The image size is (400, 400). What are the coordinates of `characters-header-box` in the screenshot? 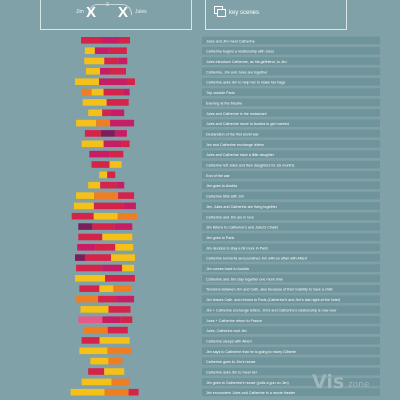 It's located at (116, 15).